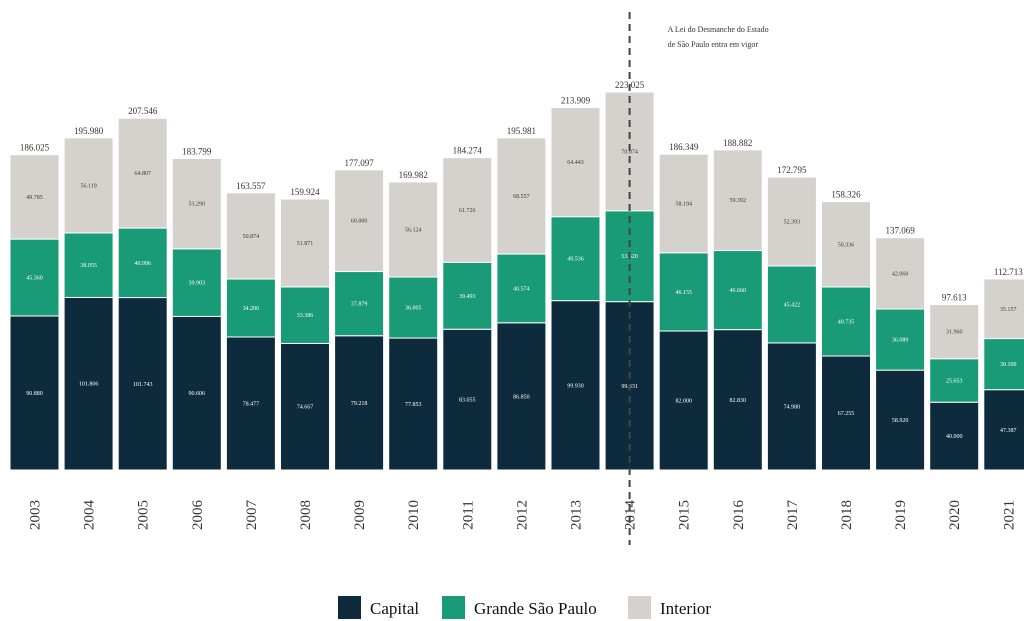 This screenshot has width=1024, height=621. I want to click on total-value-label: 186.025, so click(35, 148).